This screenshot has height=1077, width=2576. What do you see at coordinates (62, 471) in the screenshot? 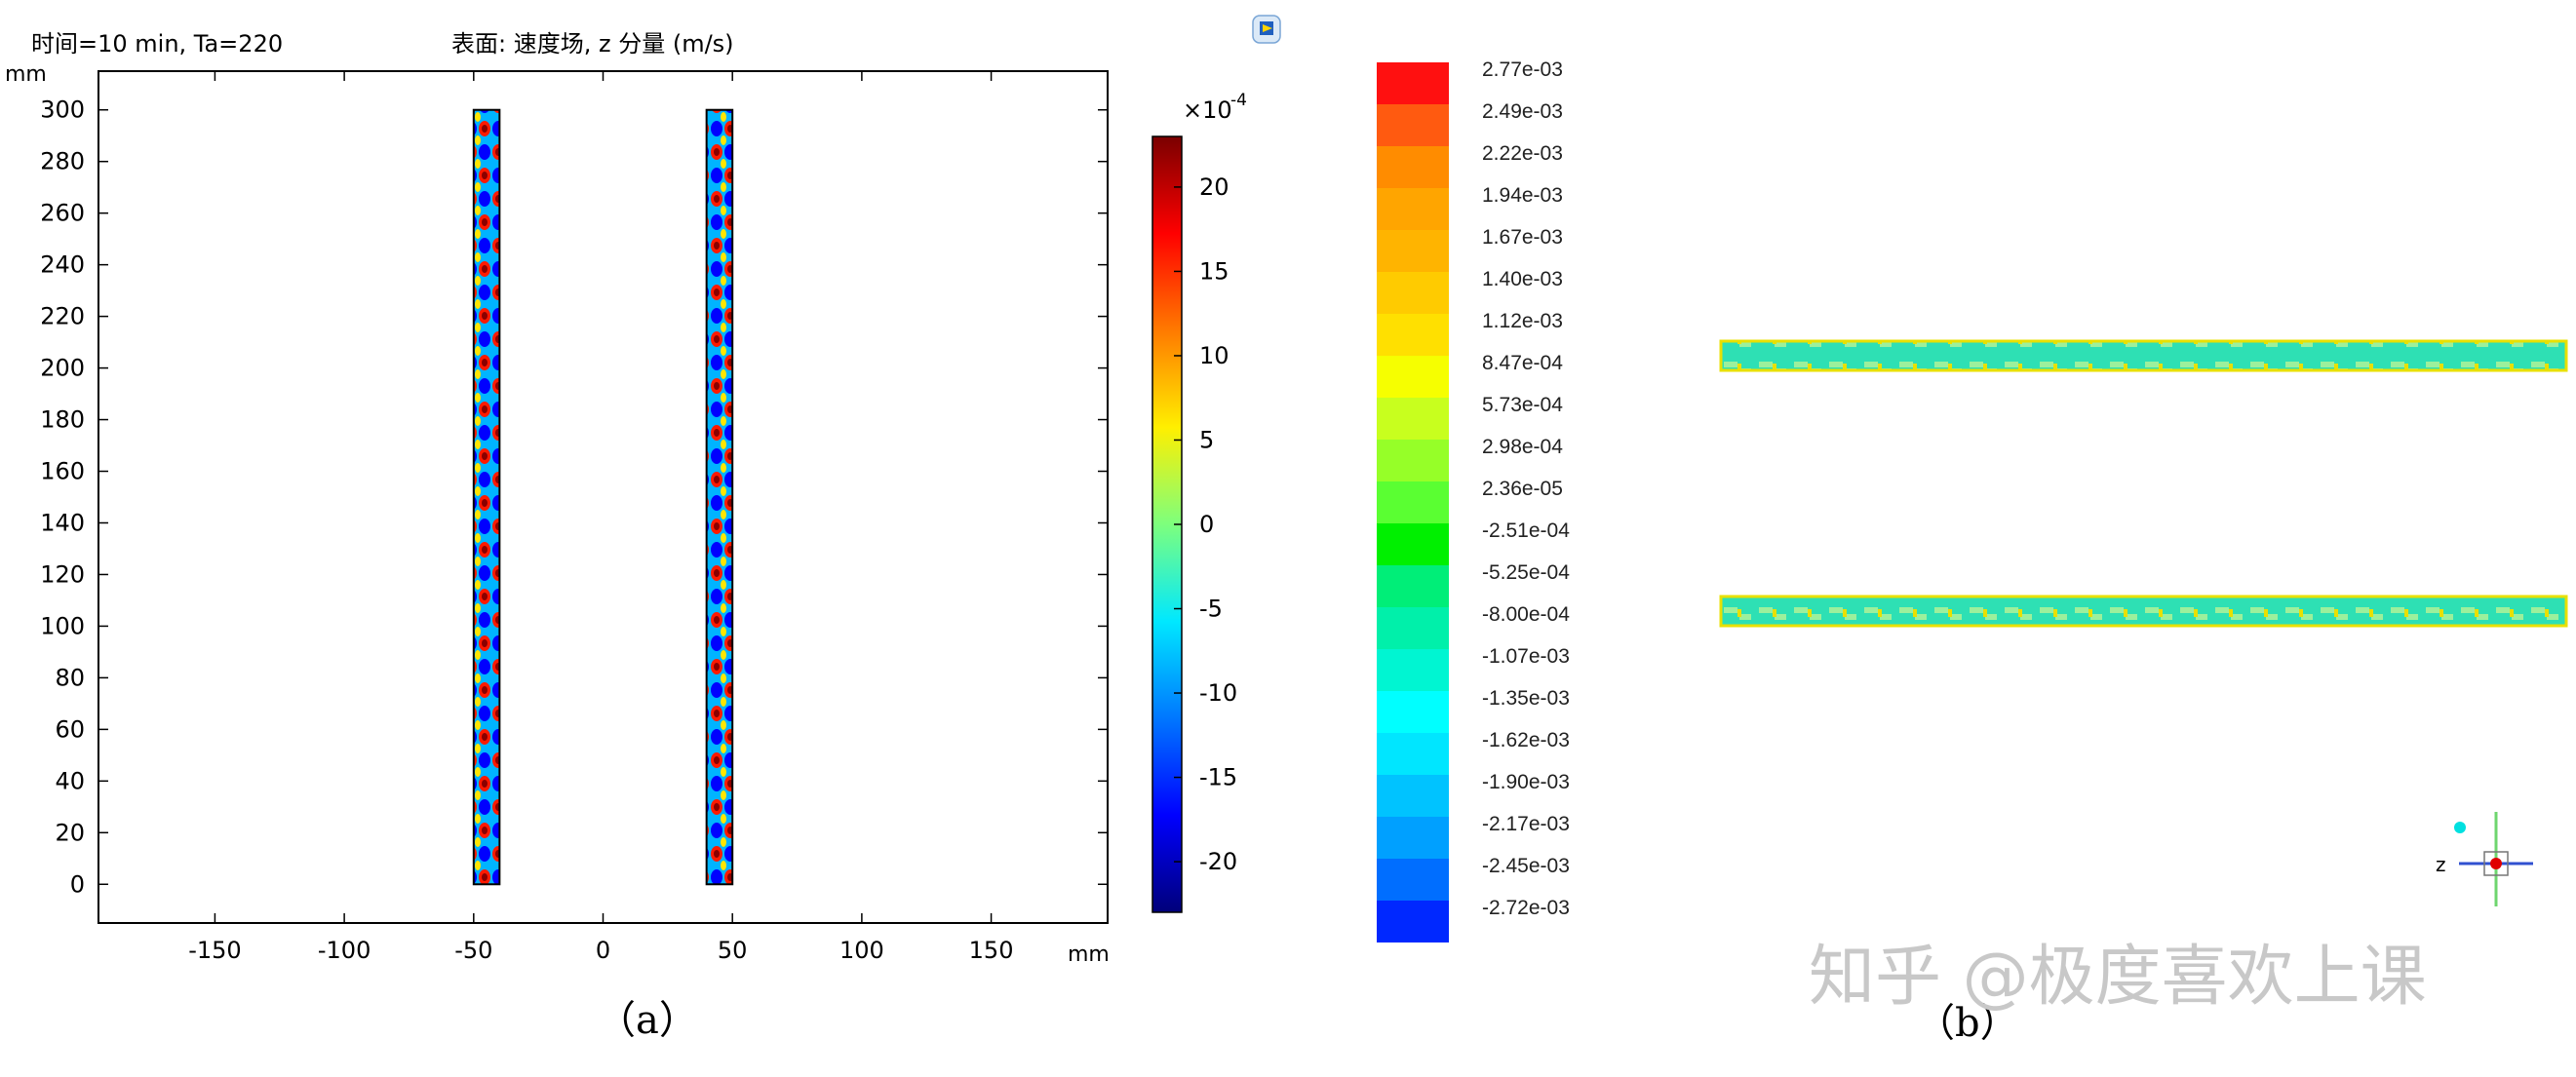
I see `y-tick-label: 160` at bounding box center [62, 471].